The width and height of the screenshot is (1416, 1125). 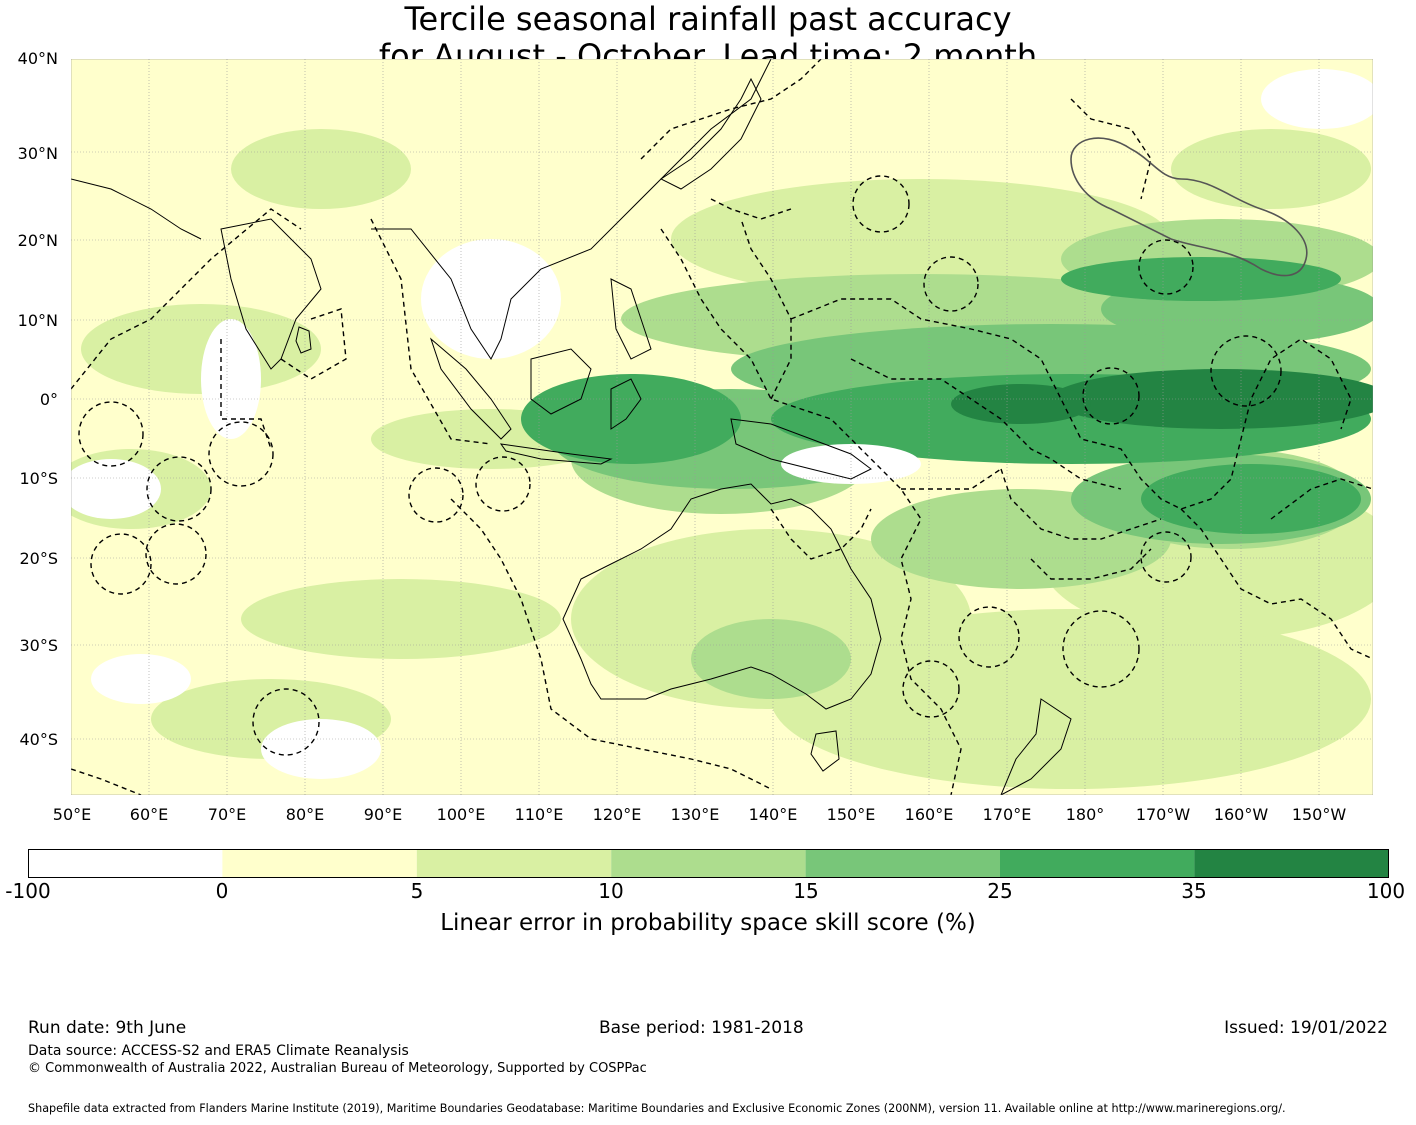 What do you see at coordinates (1194, 891) in the screenshot?
I see `colorbar-tick-35: 35` at bounding box center [1194, 891].